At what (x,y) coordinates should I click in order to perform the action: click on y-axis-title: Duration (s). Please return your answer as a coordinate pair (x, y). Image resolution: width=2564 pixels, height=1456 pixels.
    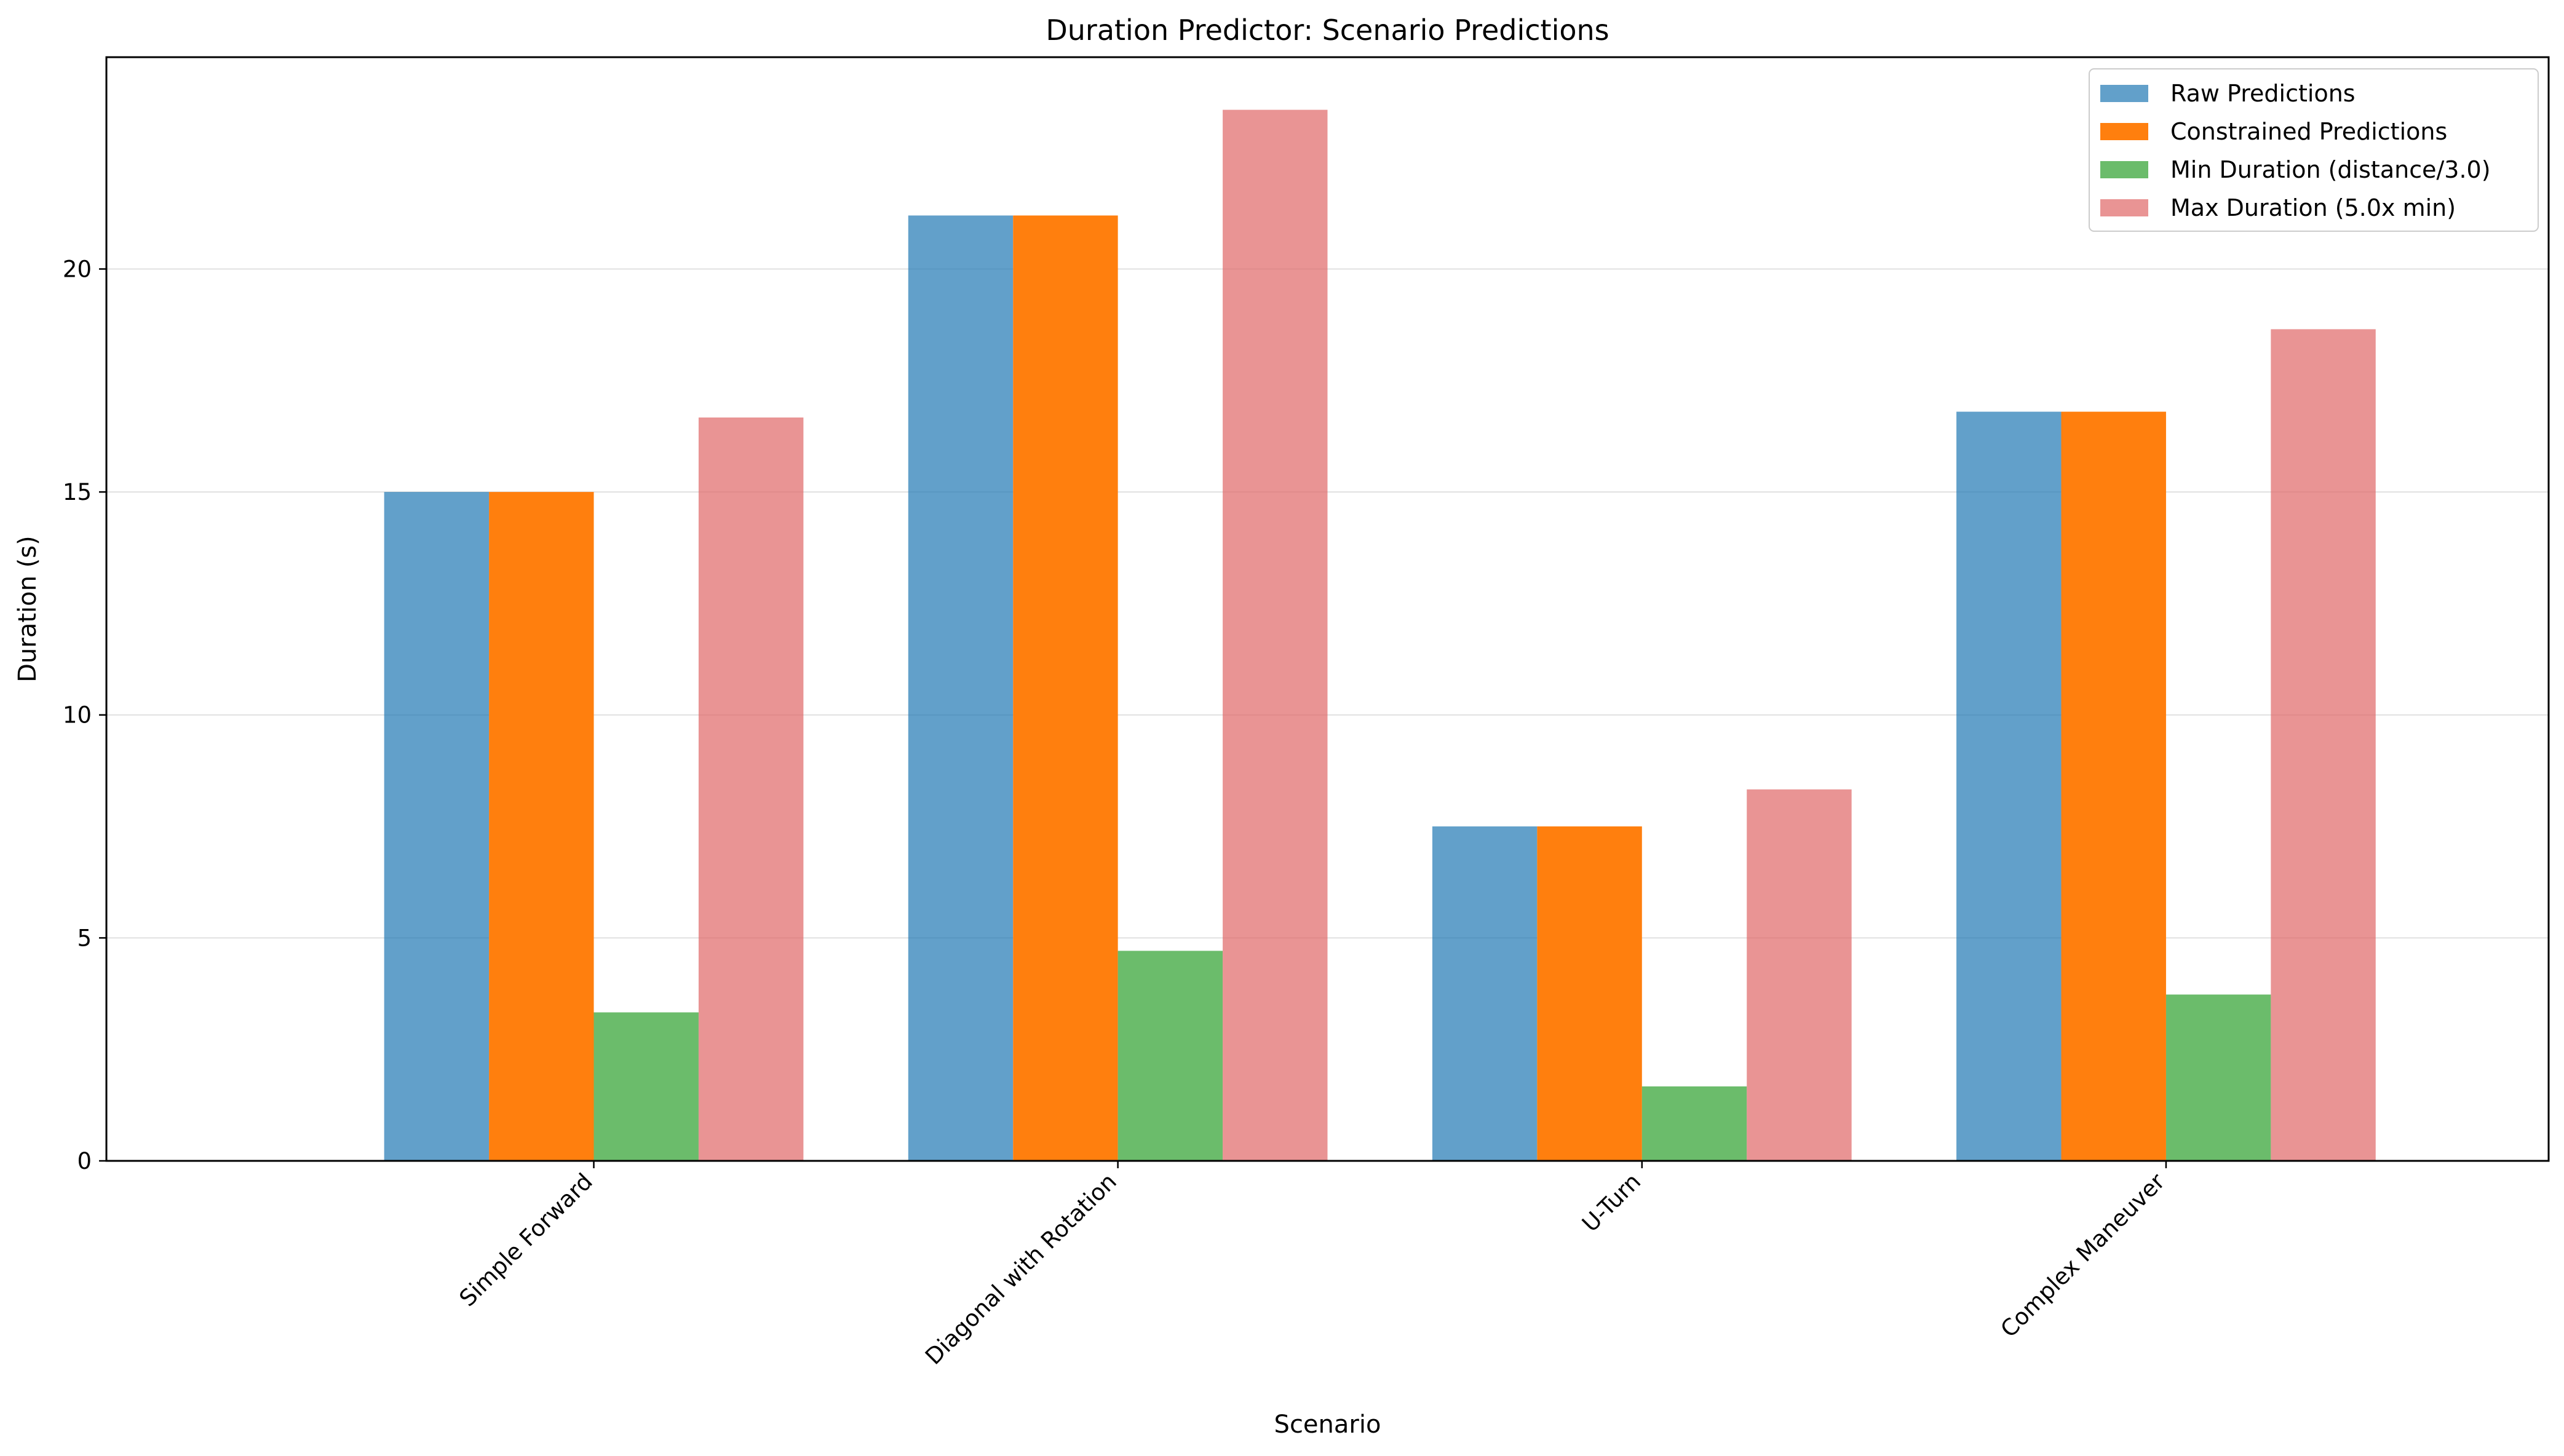
    Looking at the image, I should click on (28, 609).